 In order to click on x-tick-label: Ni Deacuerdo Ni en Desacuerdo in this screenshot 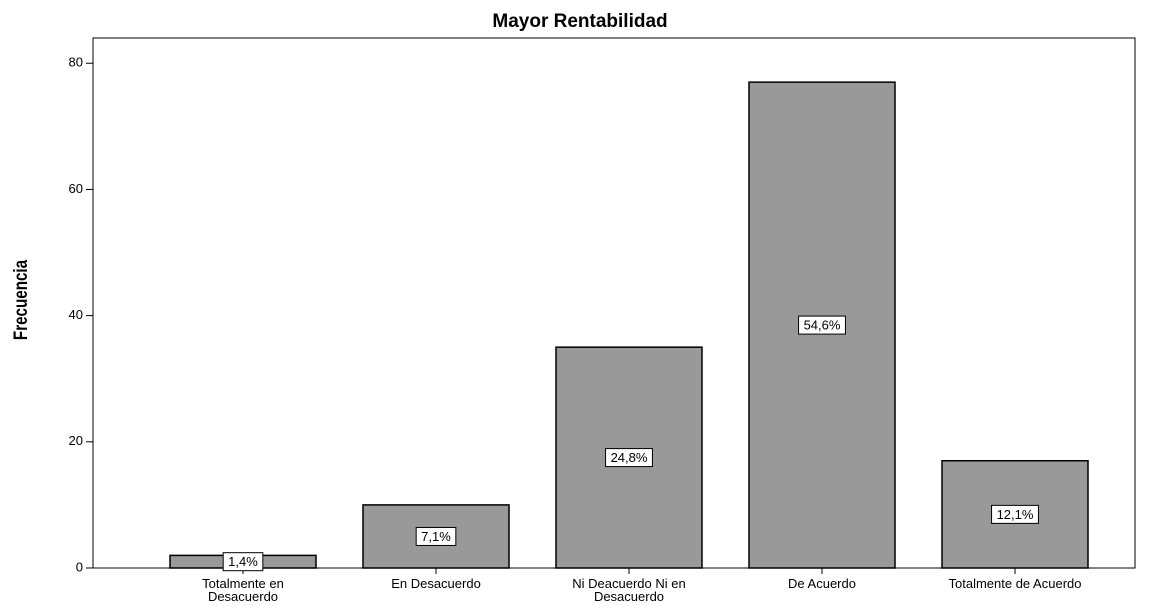, I will do `click(629, 590)`.